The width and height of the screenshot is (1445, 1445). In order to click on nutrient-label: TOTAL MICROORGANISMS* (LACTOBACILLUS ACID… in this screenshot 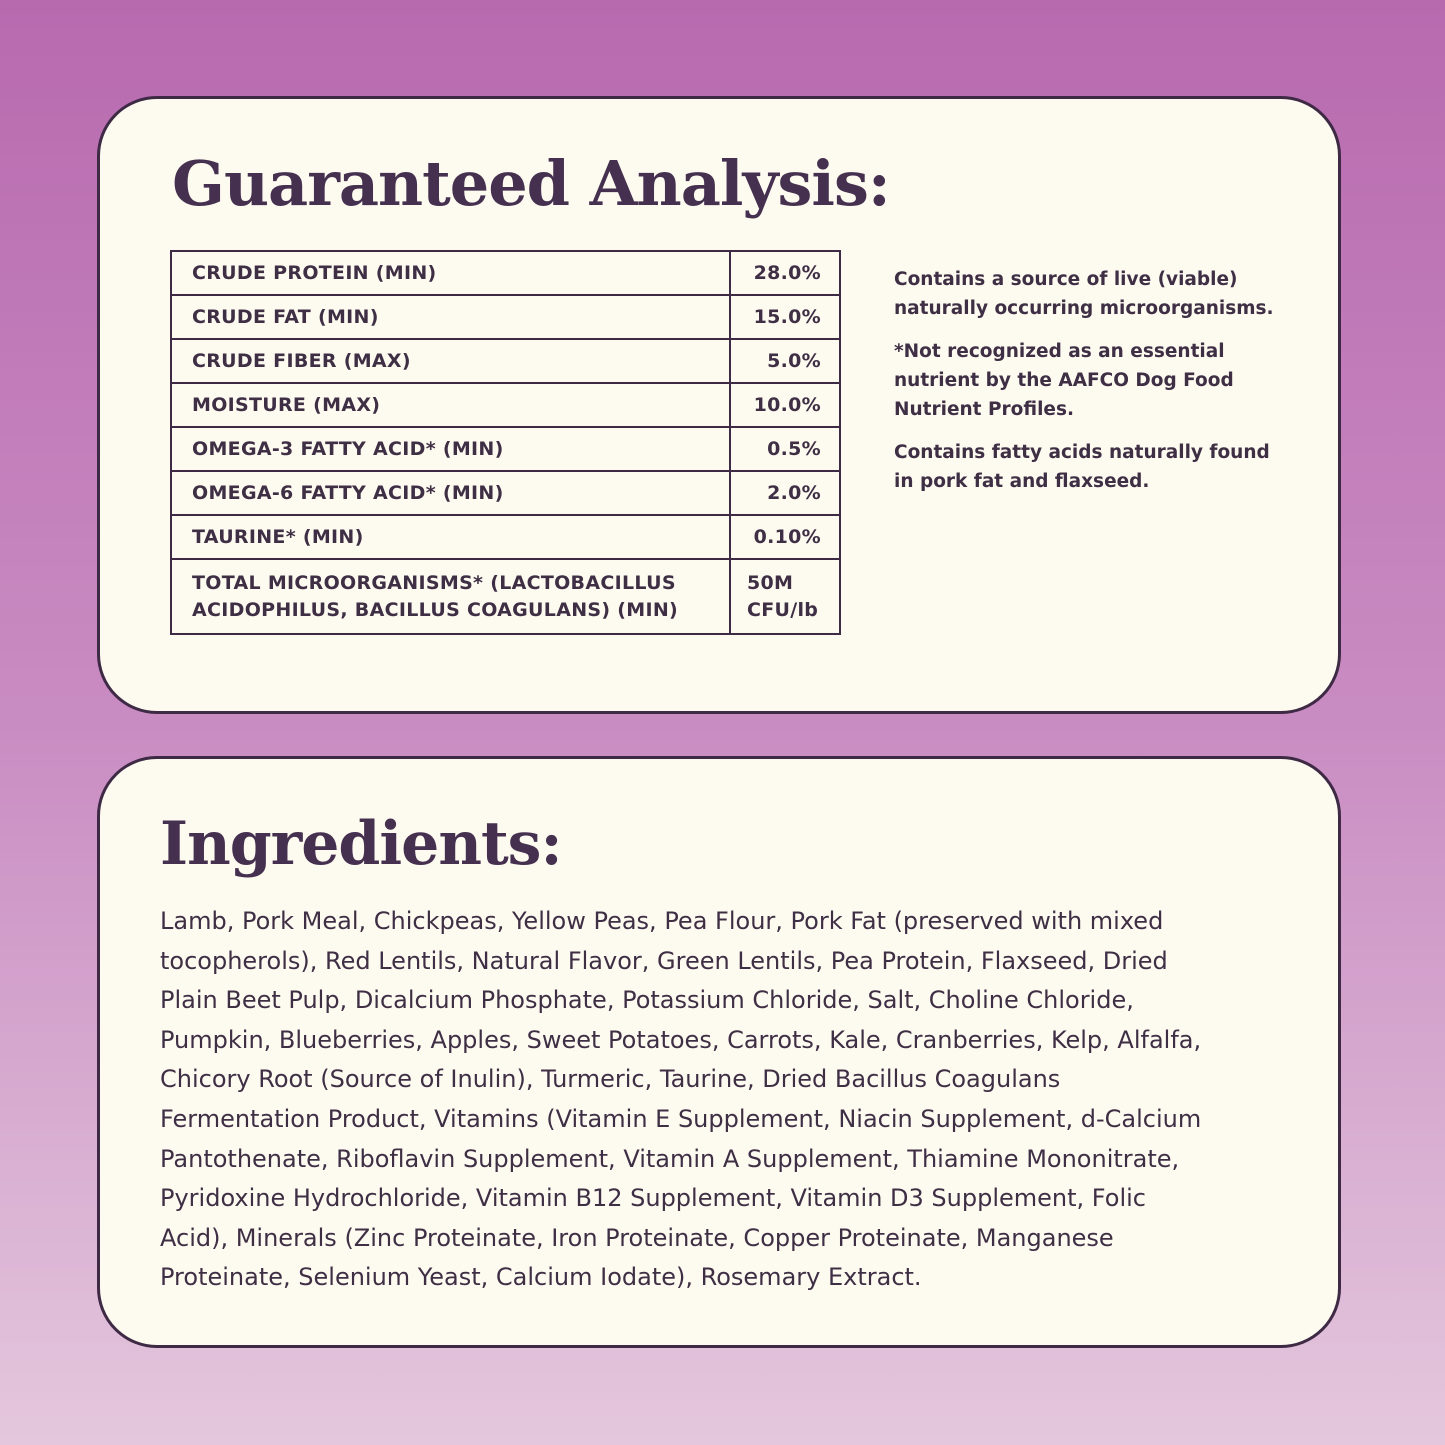, I will do `click(450, 596)`.